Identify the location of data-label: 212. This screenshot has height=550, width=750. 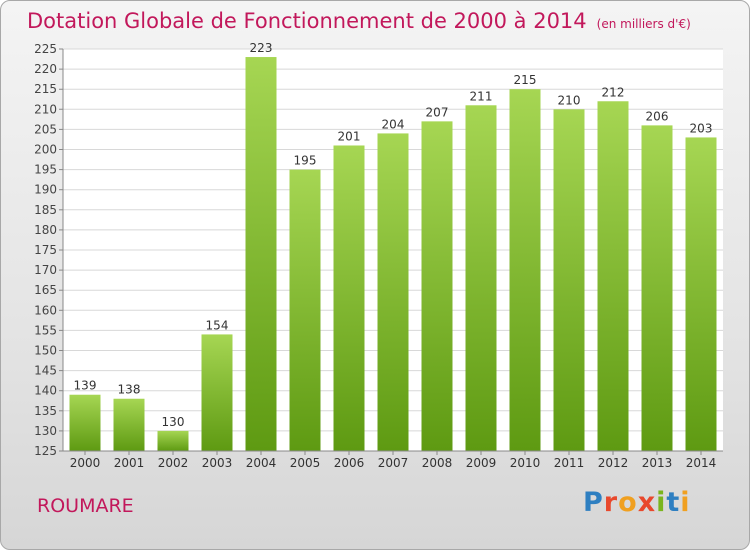
(613, 92).